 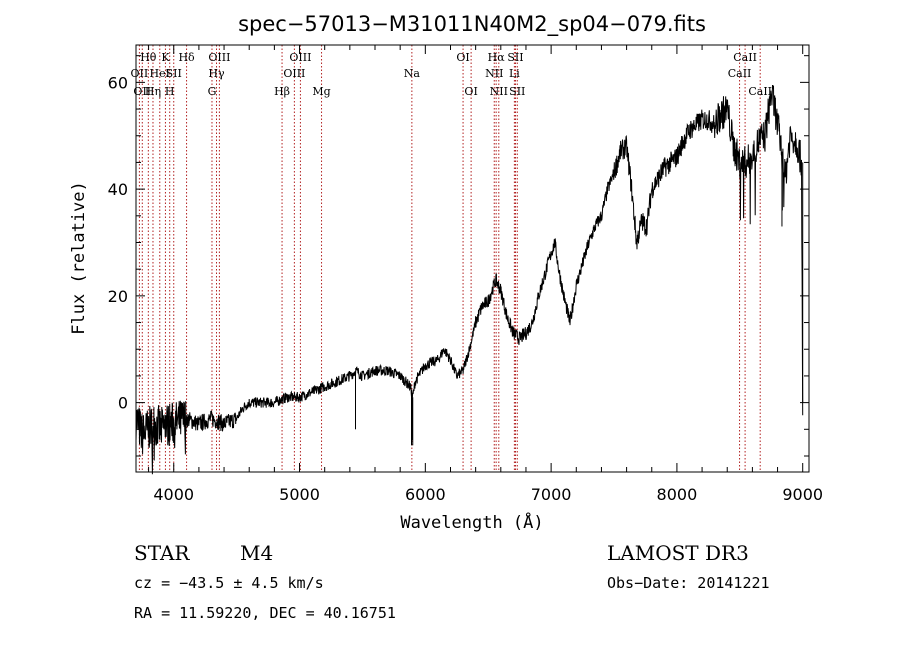 What do you see at coordinates (470, 91) in the screenshot?
I see `line-marker-label-18: OI` at bounding box center [470, 91].